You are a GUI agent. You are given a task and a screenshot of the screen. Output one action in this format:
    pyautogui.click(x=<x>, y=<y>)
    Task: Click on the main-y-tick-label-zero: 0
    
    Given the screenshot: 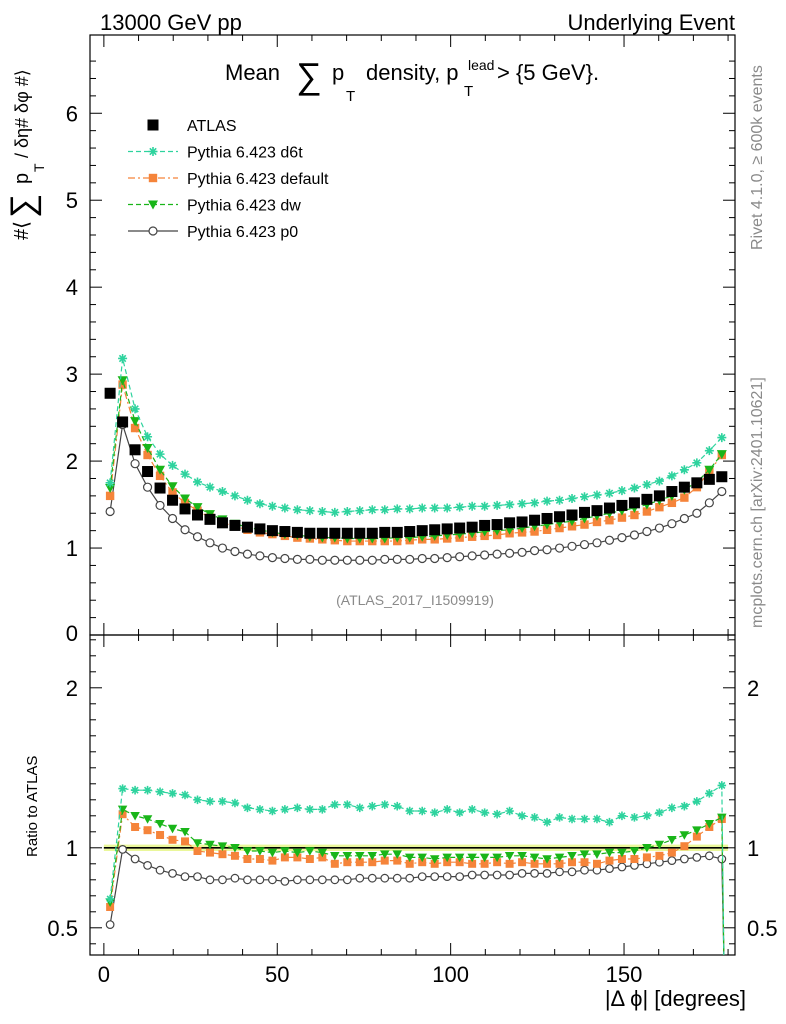 What is the action you would take?
    pyautogui.click(x=72, y=633)
    